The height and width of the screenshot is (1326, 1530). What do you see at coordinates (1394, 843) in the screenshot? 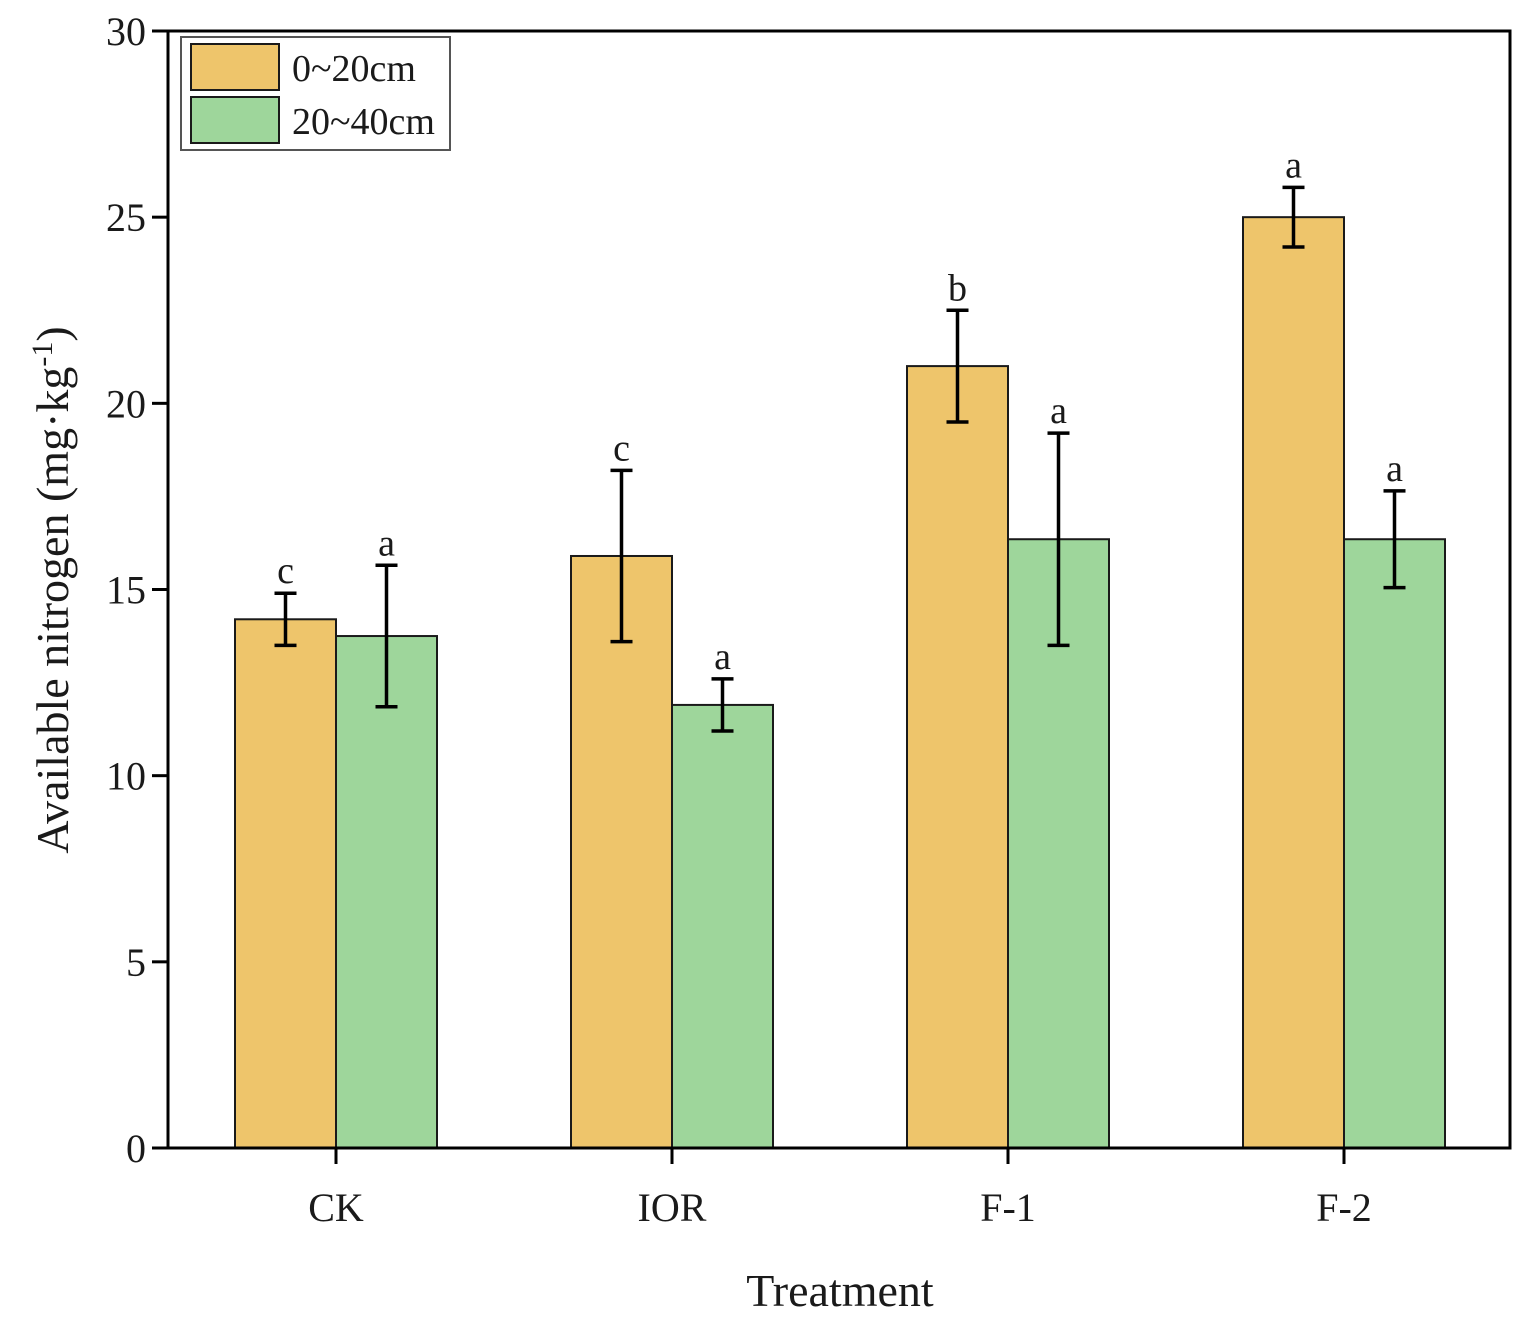
I see `bar-F-2-20~40cm` at bounding box center [1394, 843].